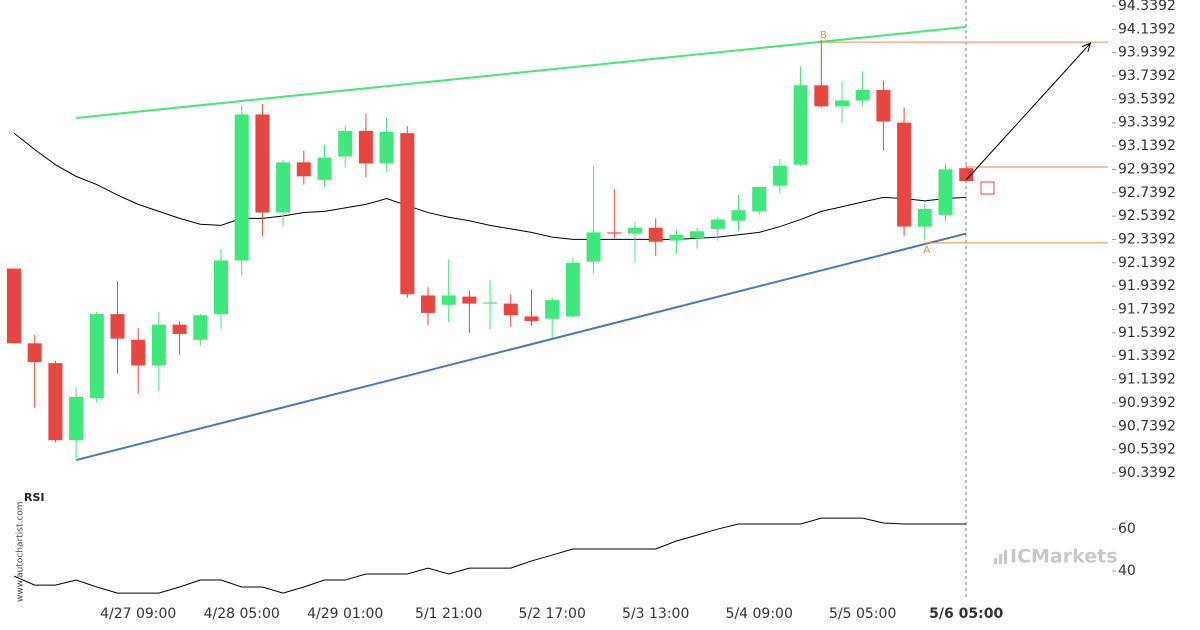 The height and width of the screenshot is (630, 1200). I want to click on forecast-arrow, so click(1028, 111).